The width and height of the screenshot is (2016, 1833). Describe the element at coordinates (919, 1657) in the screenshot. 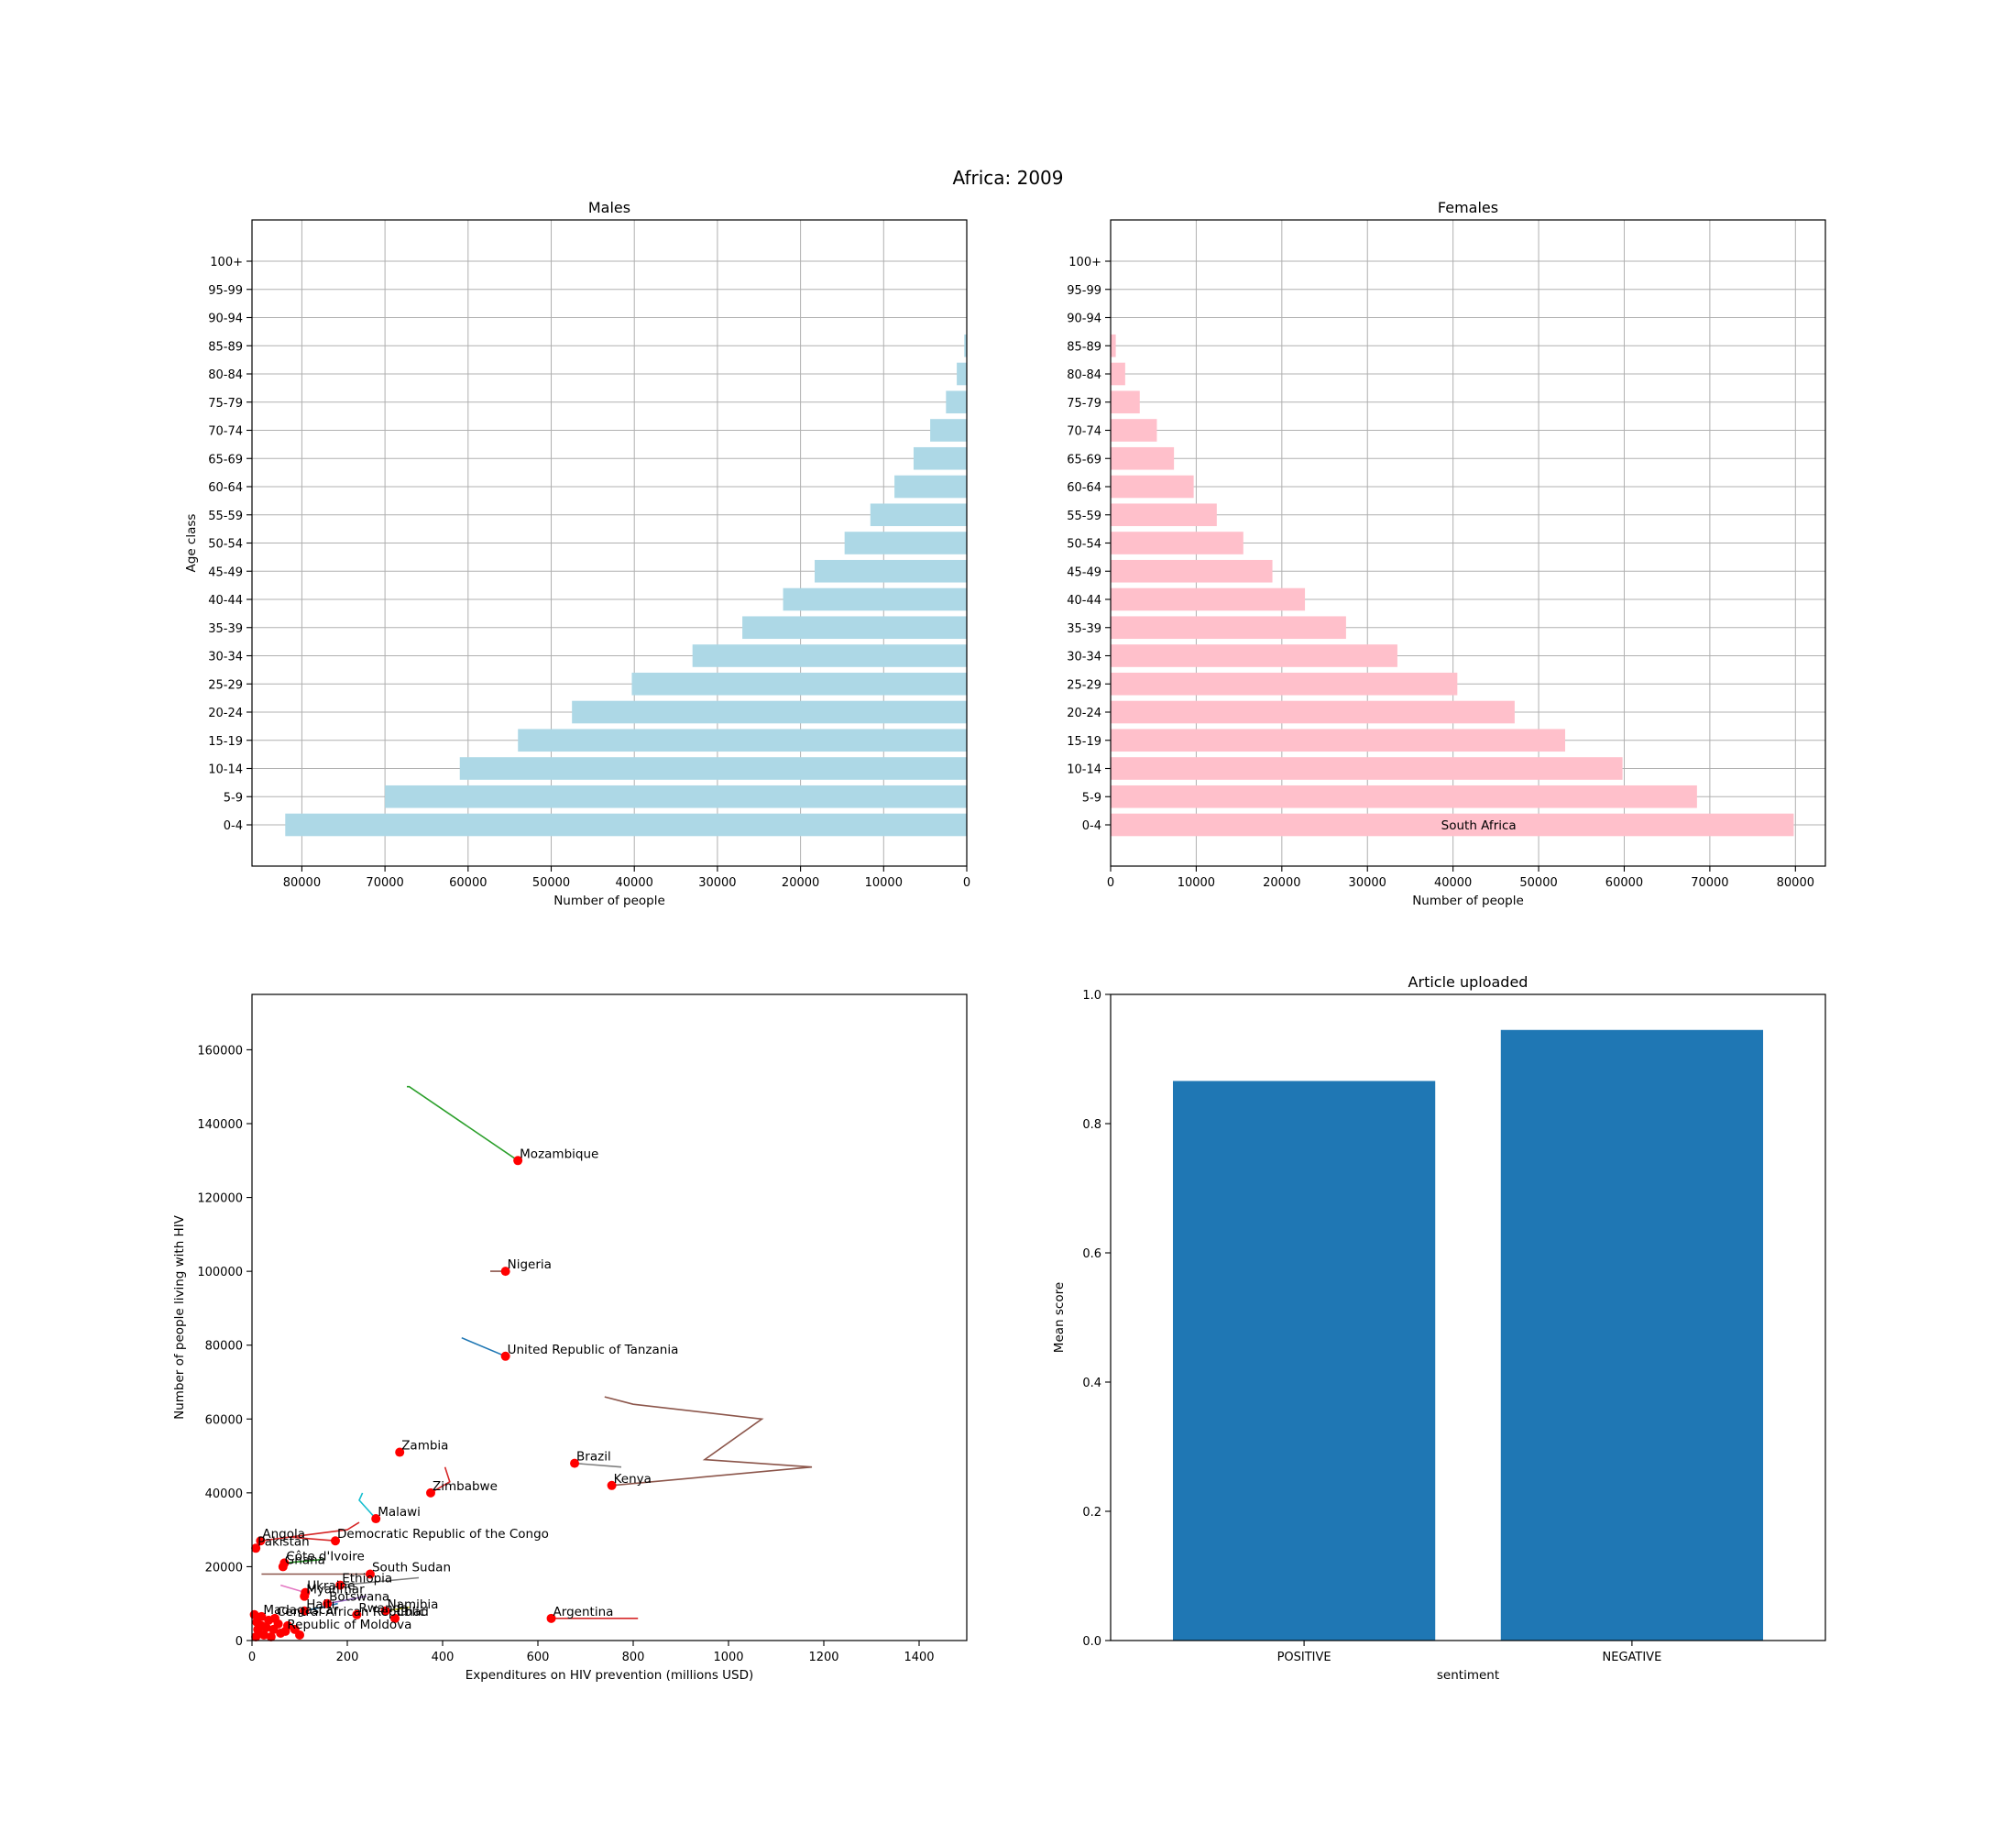

I see `x-tick-label: 1400` at that location.